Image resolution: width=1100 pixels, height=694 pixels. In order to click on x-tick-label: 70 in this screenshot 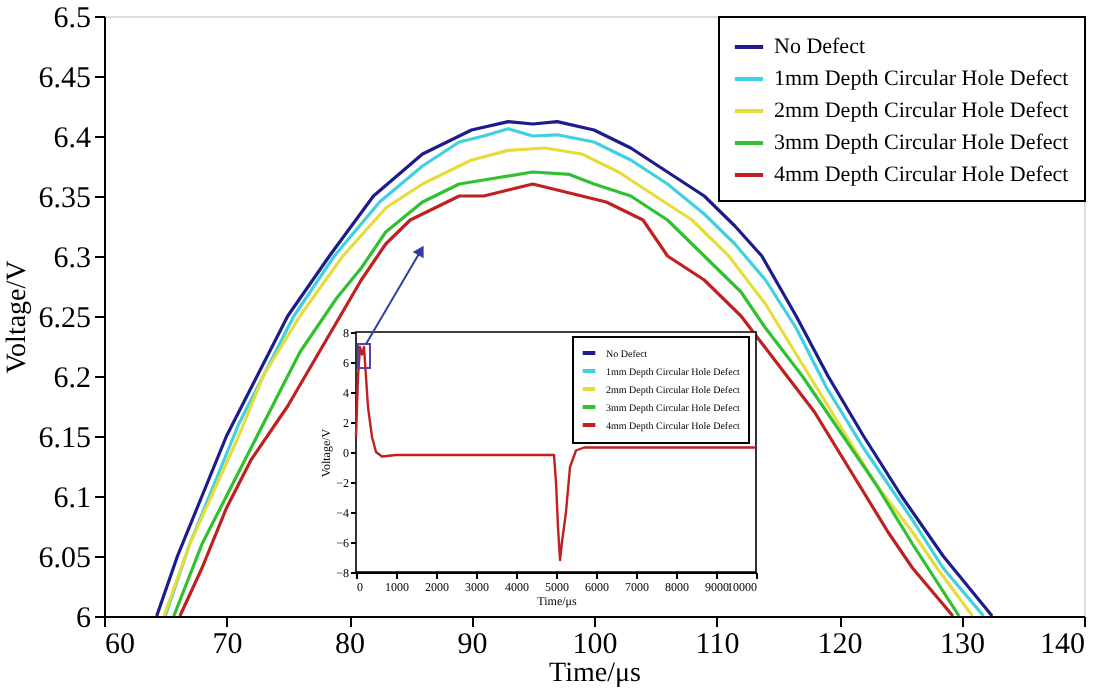, I will do `click(227, 645)`.